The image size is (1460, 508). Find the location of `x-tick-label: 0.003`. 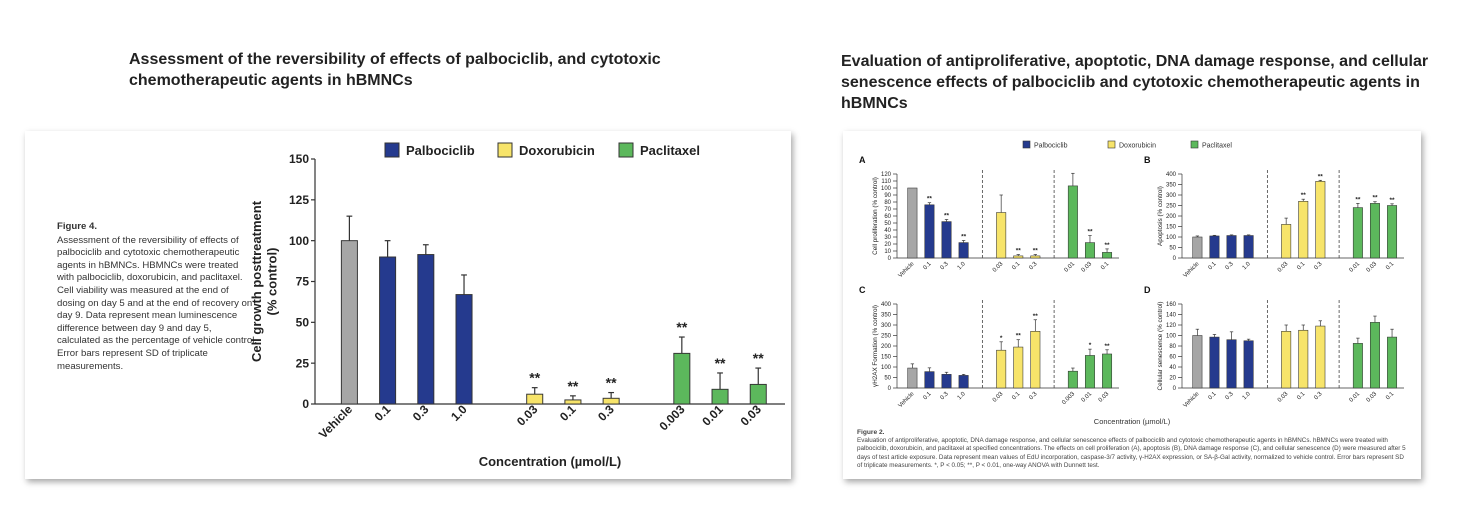

x-tick-label: 0.003 is located at coordinates (1068, 398).